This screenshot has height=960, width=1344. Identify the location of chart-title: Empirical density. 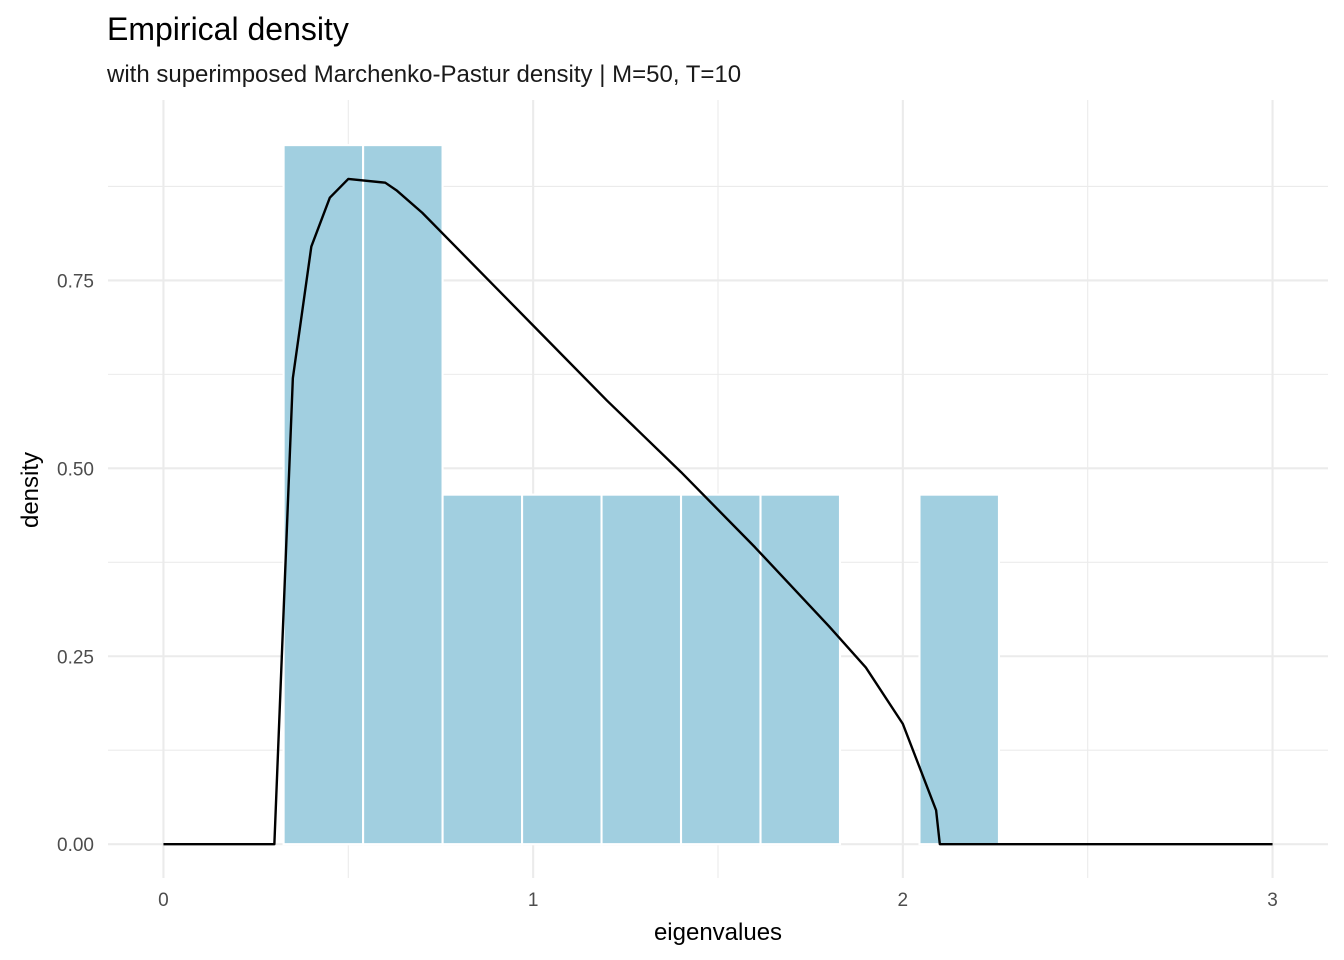
(228, 29).